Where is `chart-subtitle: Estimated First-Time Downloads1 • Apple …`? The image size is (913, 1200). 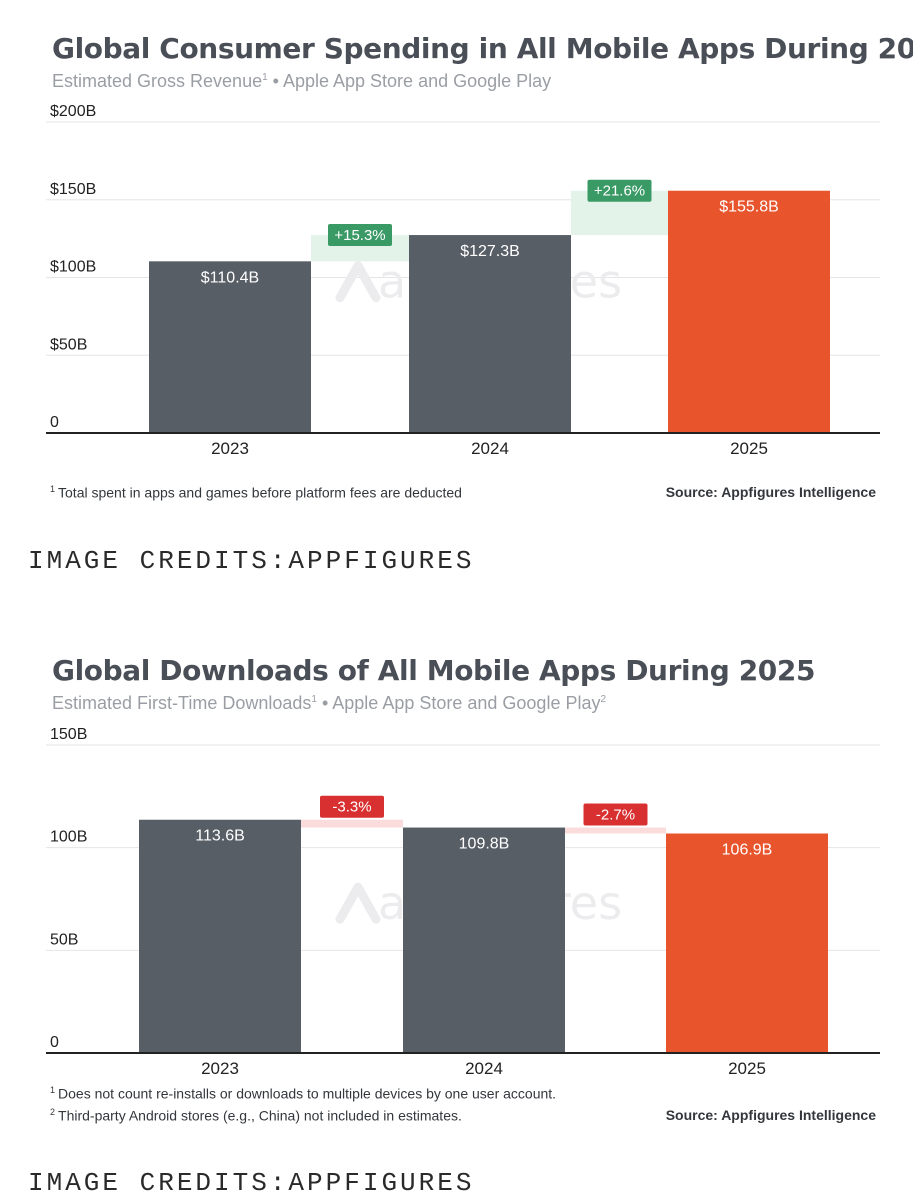 chart-subtitle: Estimated First-Time Downloads1 • Apple … is located at coordinates (329, 703).